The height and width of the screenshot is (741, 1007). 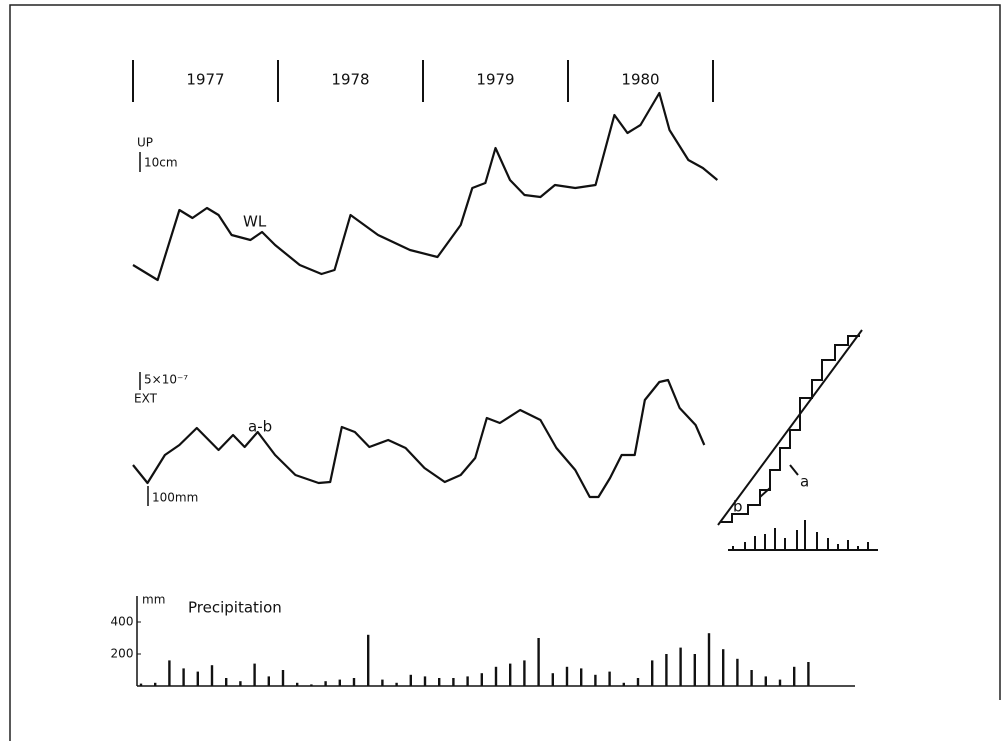 What do you see at coordinates (145, 143) in the screenshot?
I see `scale-label: UP` at bounding box center [145, 143].